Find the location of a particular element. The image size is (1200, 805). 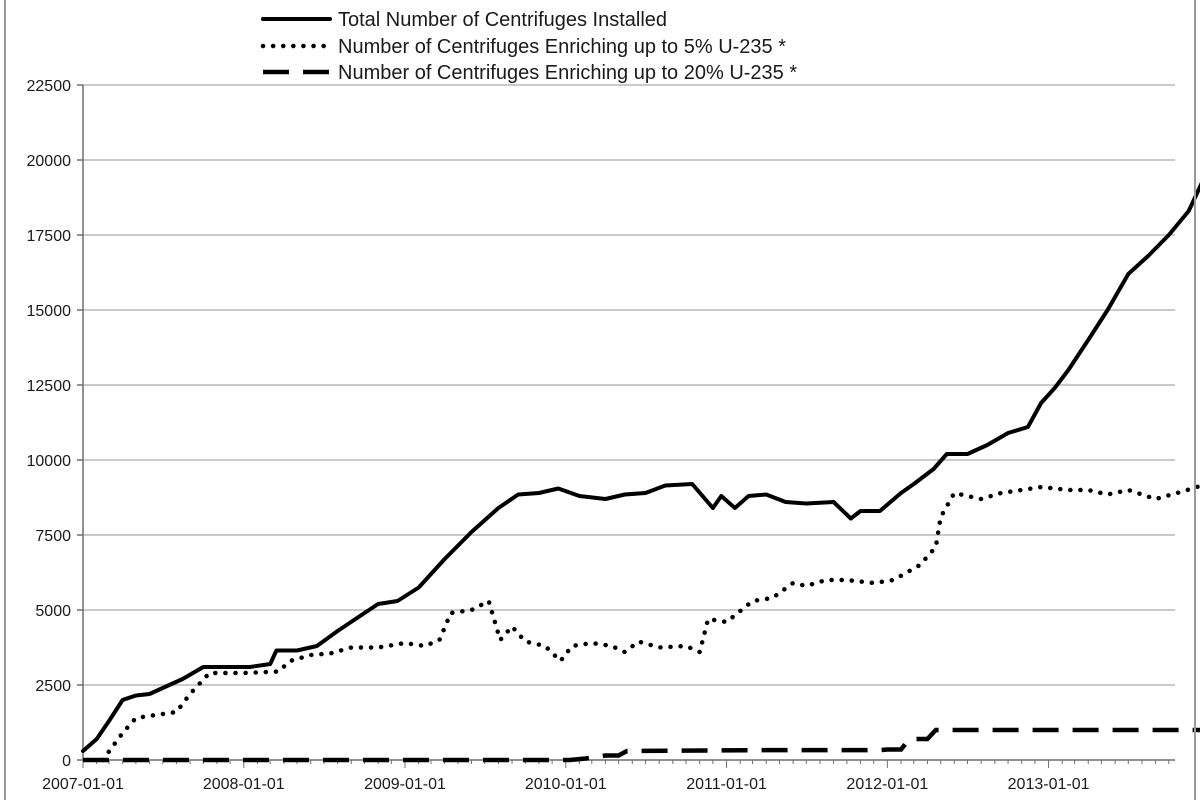

y-tick-label: 22500 is located at coordinates (49, 86).